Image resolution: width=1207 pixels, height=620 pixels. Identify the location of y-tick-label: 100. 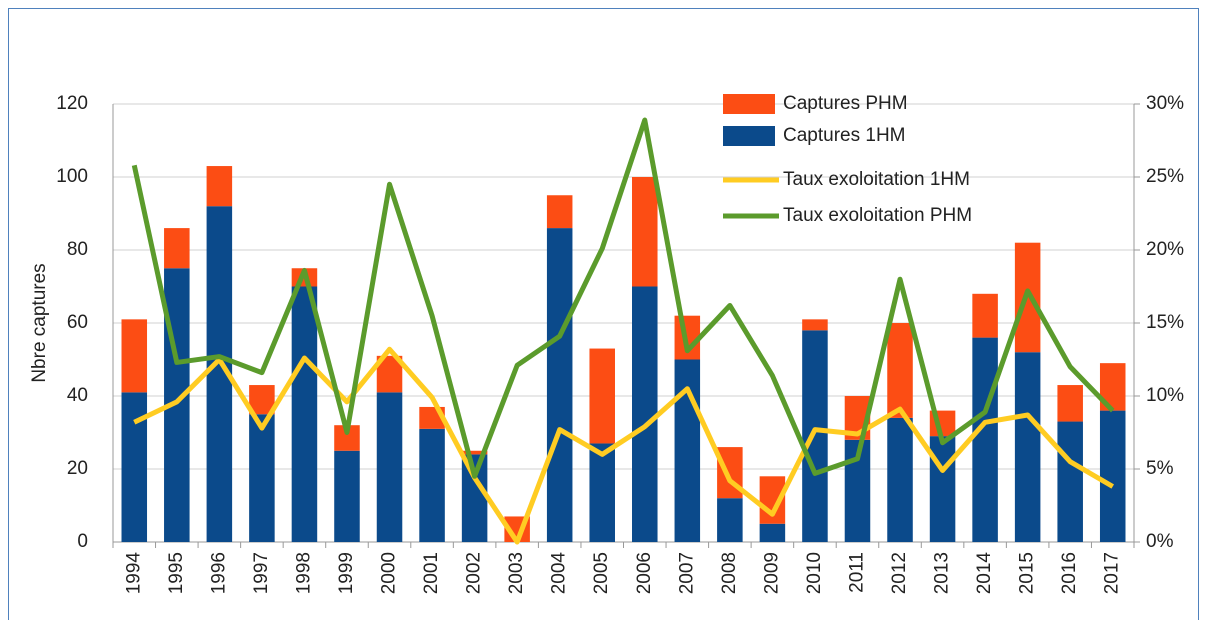
(72, 176).